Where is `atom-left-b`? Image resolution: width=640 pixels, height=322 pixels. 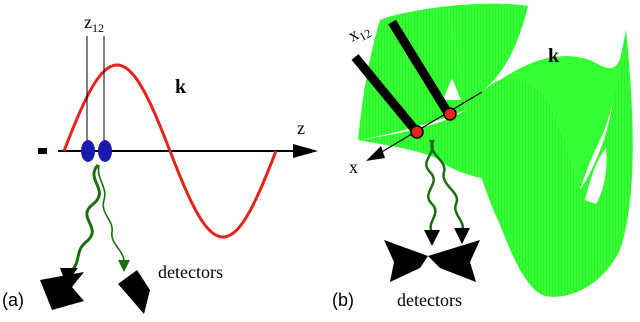
atom-left-b is located at coordinates (417, 132).